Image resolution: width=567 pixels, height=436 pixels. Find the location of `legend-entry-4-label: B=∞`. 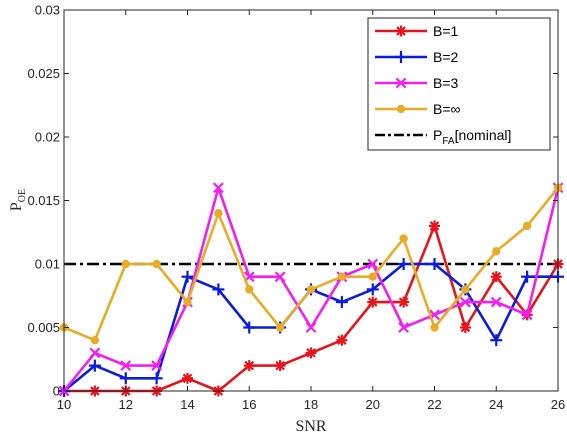

legend-entry-4-label: B=∞ is located at coordinates (447, 109).